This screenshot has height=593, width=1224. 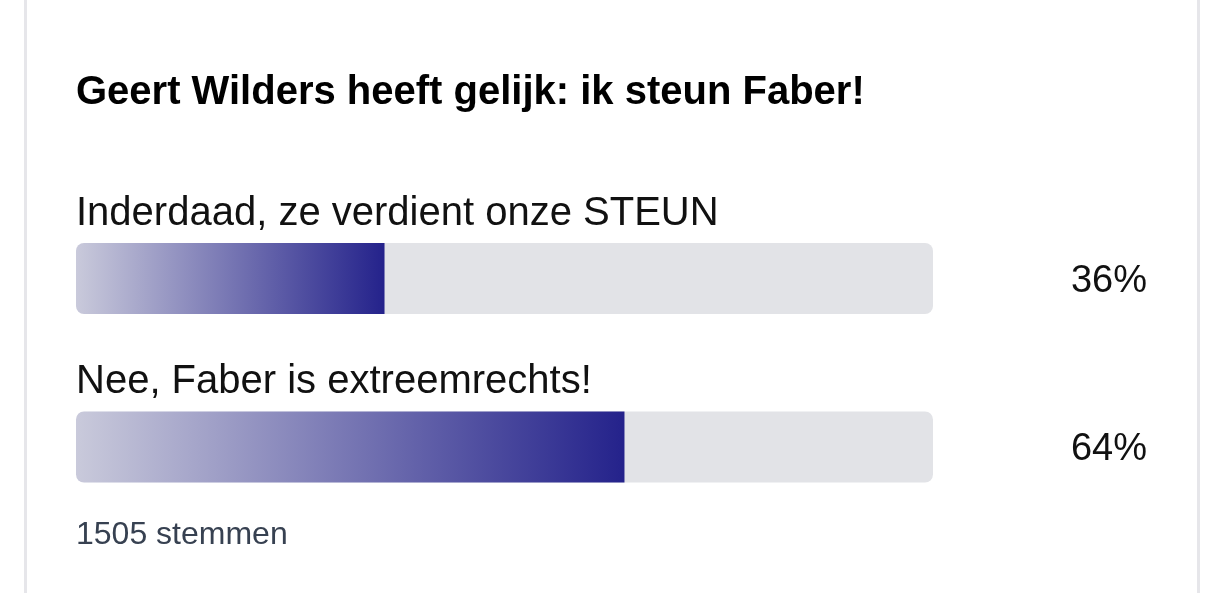 What do you see at coordinates (334, 379) in the screenshot?
I see `y-tick-label: Nee, Faber is extreemrechts!` at bounding box center [334, 379].